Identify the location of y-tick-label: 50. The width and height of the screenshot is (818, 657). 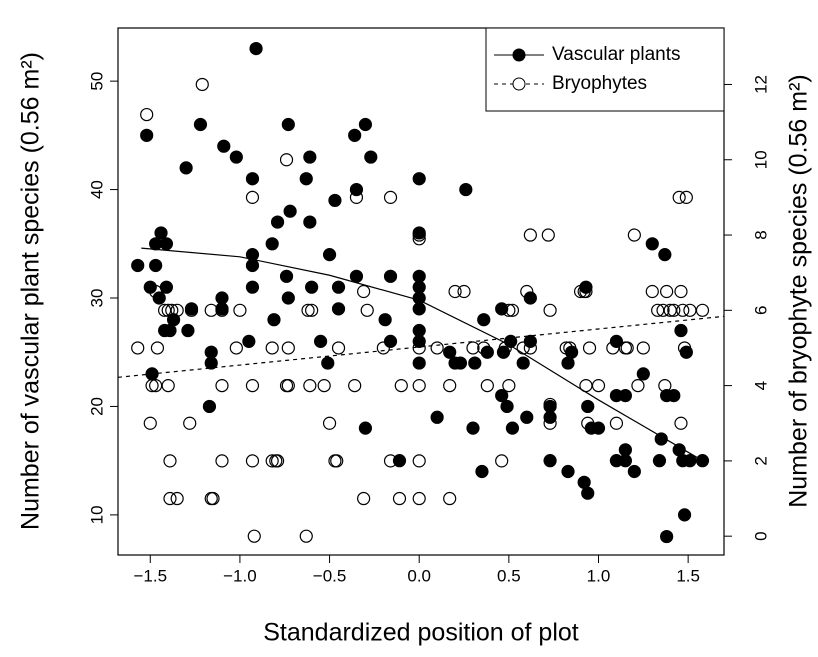
(96, 81).